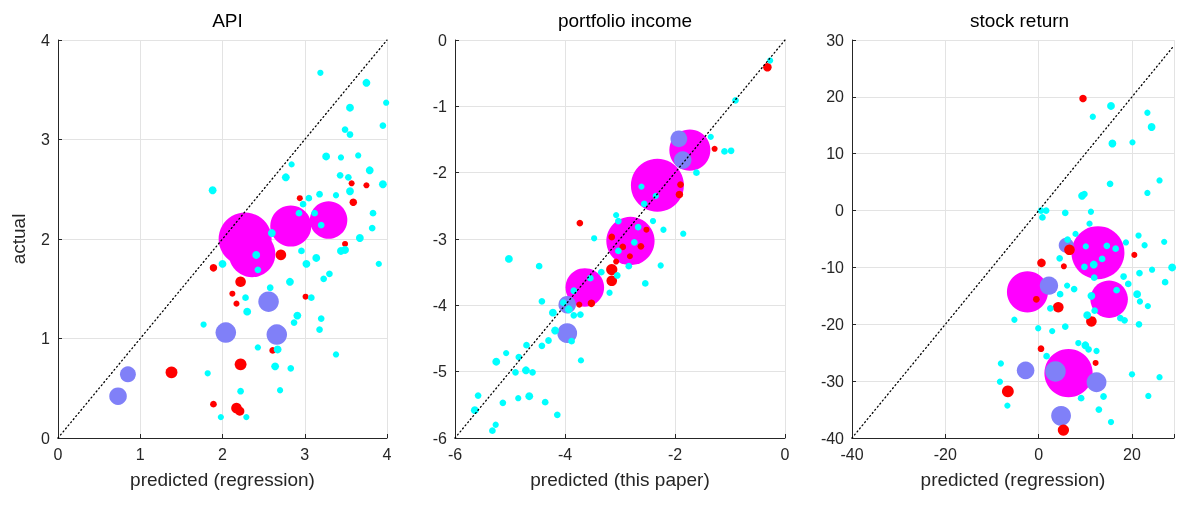 Image resolution: width=1177 pixels, height=508 pixels. I want to click on x-axis-title: predicted (this paper), so click(620, 479).